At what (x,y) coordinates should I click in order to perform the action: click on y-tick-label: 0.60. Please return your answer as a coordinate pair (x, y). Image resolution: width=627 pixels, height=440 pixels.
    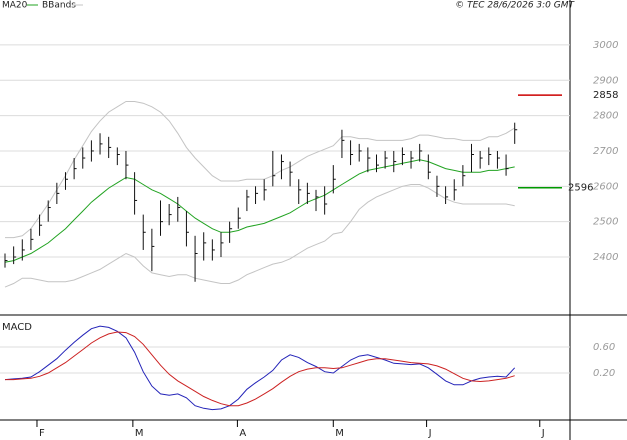
    Looking at the image, I should click on (604, 347).